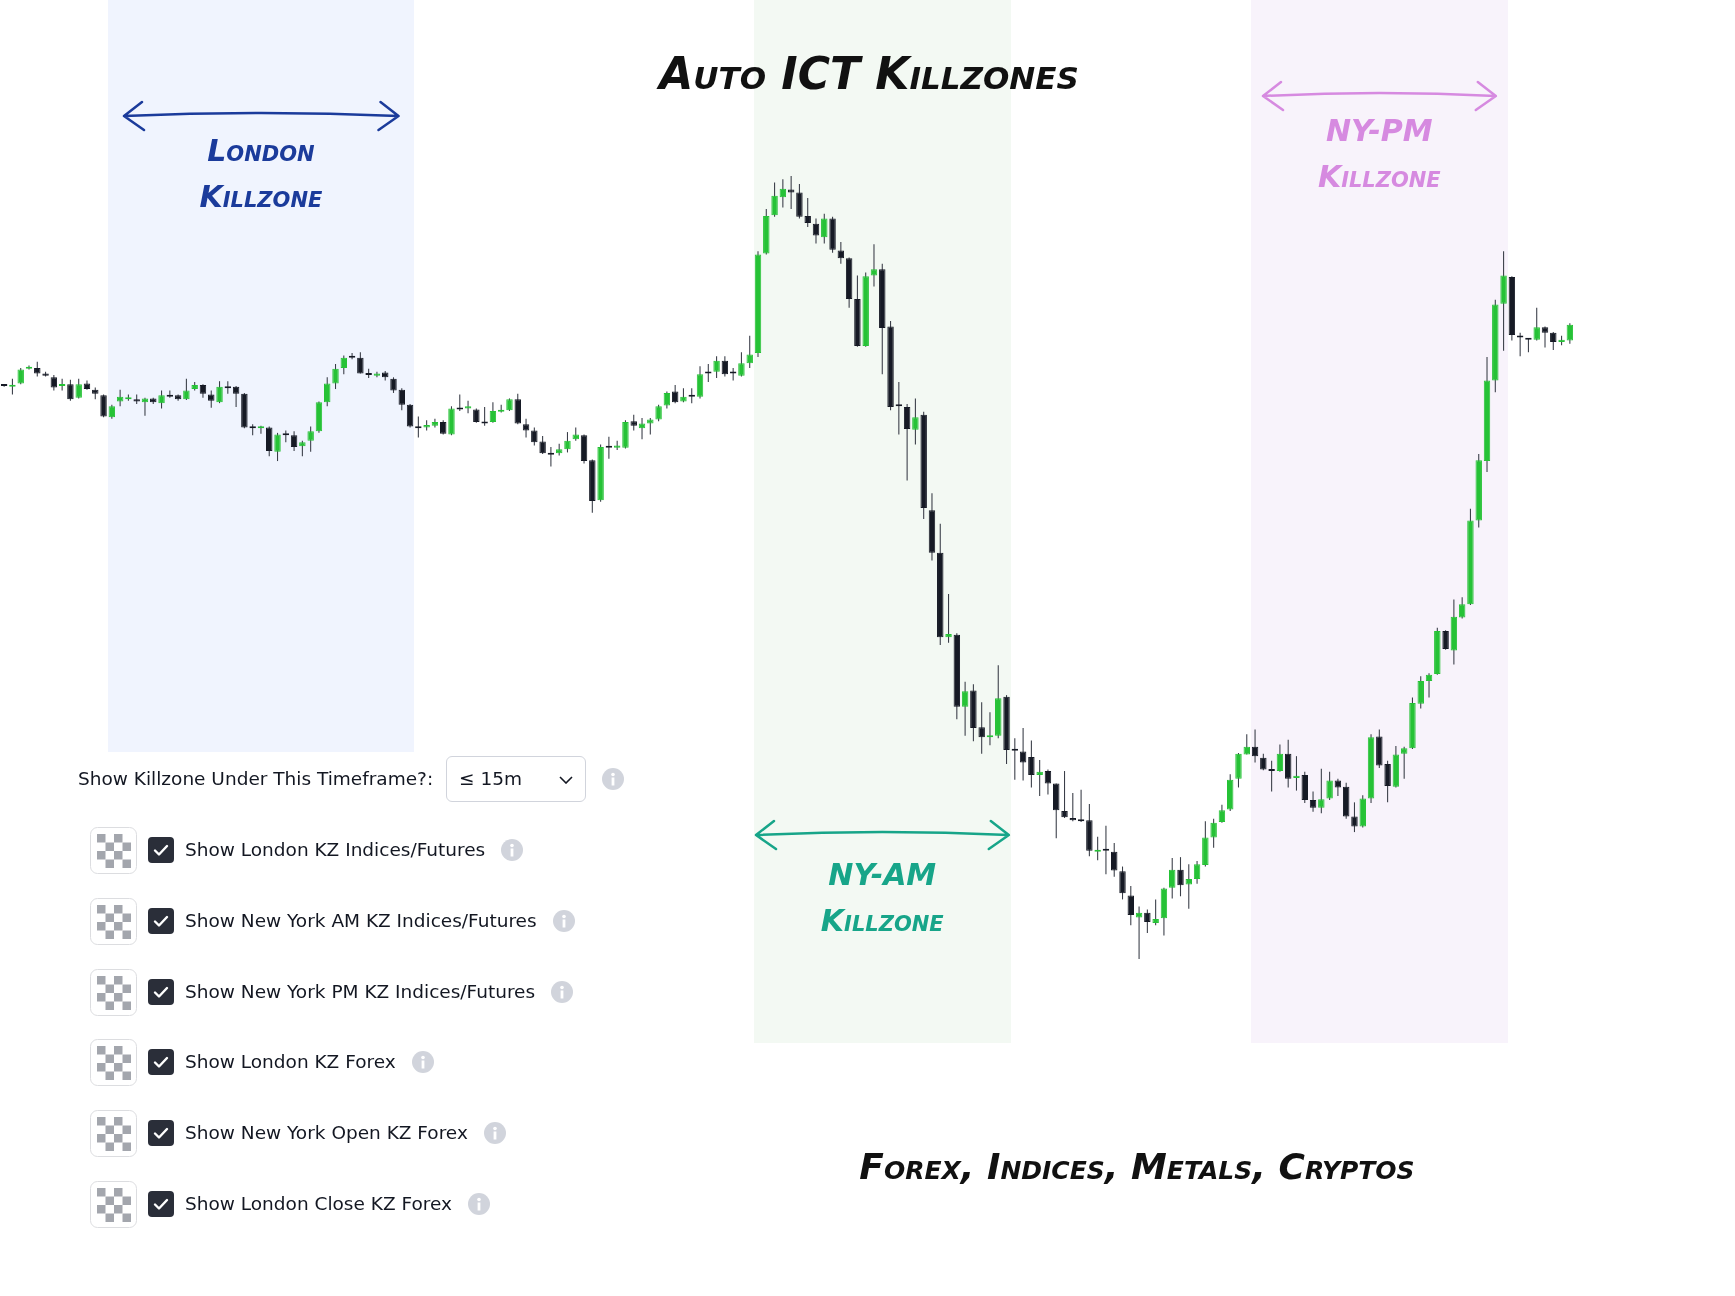  I want to click on annotation: Show New York AM KZ Indices/Futures, so click(361, 920).